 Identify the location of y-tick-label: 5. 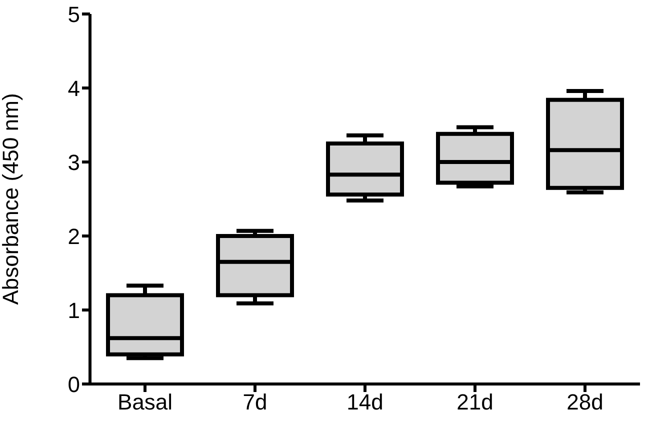
(74, 14).